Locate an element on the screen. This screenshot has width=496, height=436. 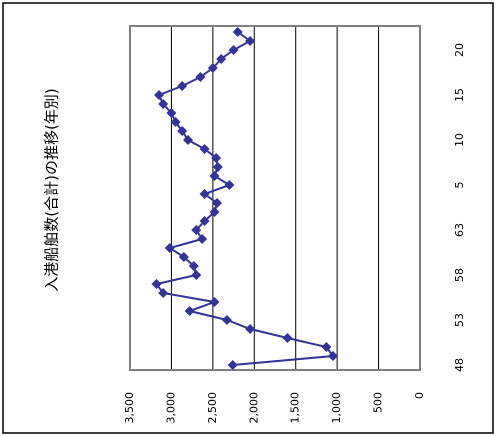
y-tick-label: 0 is located at coordinates (419, 395).